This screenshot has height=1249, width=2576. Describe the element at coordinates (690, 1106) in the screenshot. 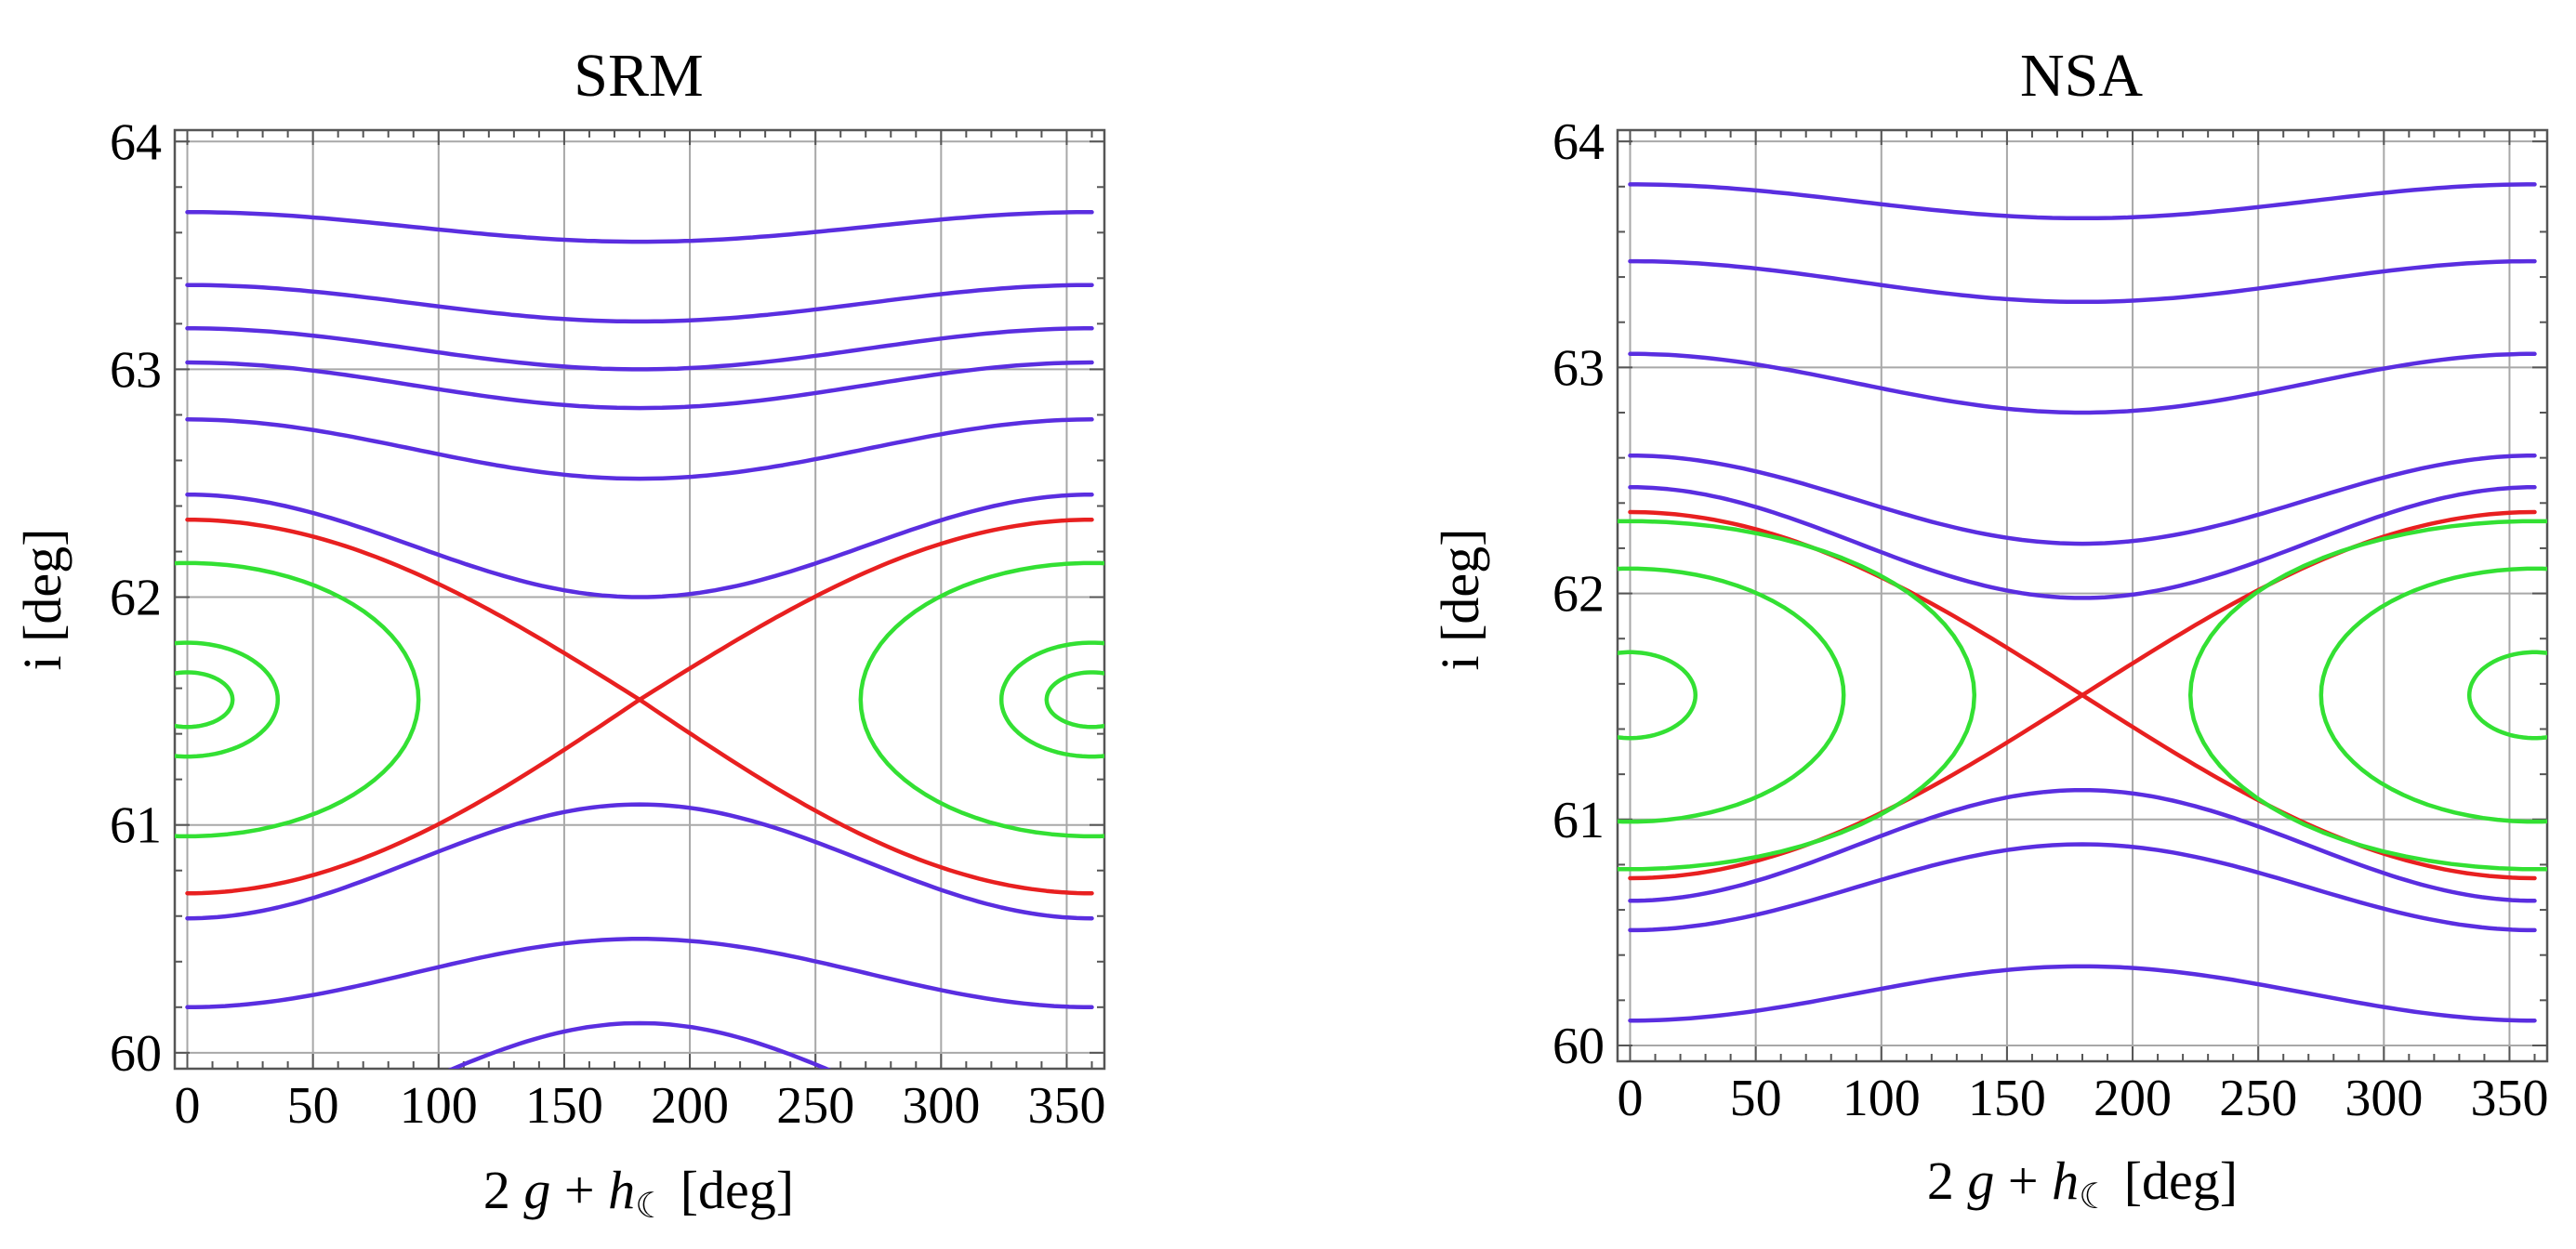

I see `srm-x-tick-label: 200` at that location.